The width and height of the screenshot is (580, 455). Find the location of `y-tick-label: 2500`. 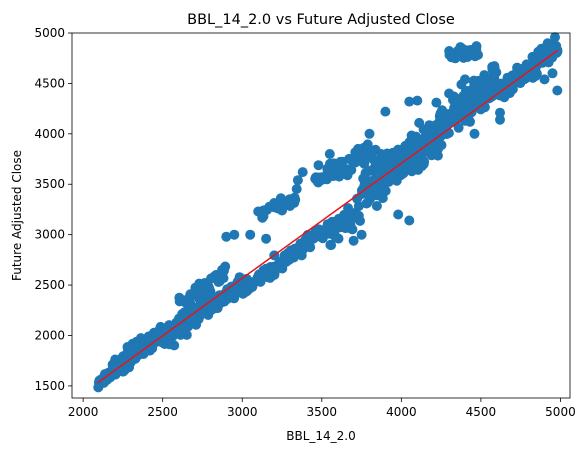

y-tick-label: 2500 is located at coordinates (49, 285).